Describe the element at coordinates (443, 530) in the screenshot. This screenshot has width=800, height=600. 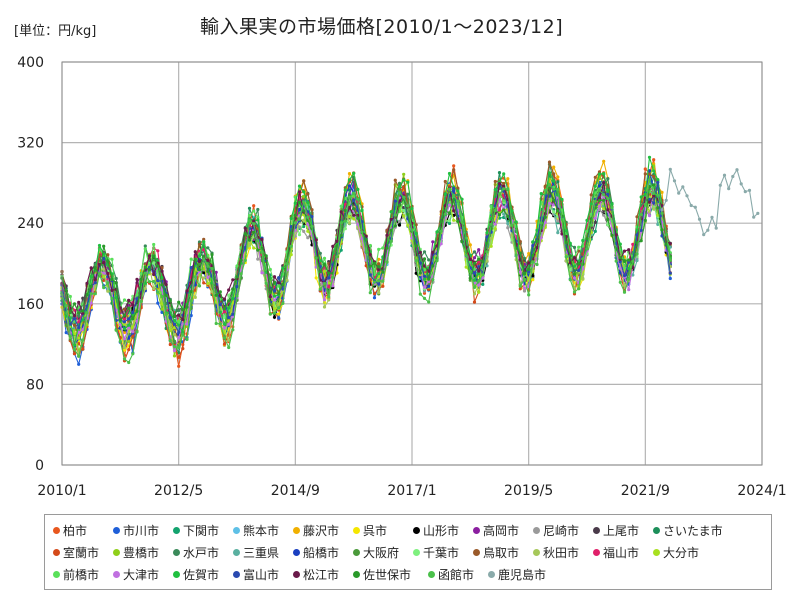
I see `legend-entry: 山形市` at that location.